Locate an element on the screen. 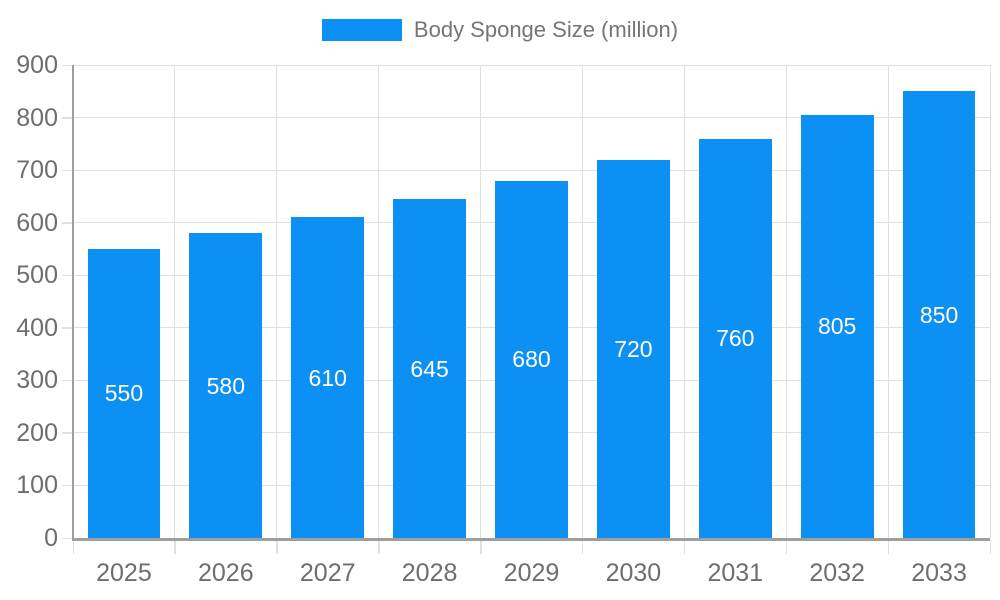 The image size is (1000, 600). legend-swatch-icon is located at coordinates (361, 30).